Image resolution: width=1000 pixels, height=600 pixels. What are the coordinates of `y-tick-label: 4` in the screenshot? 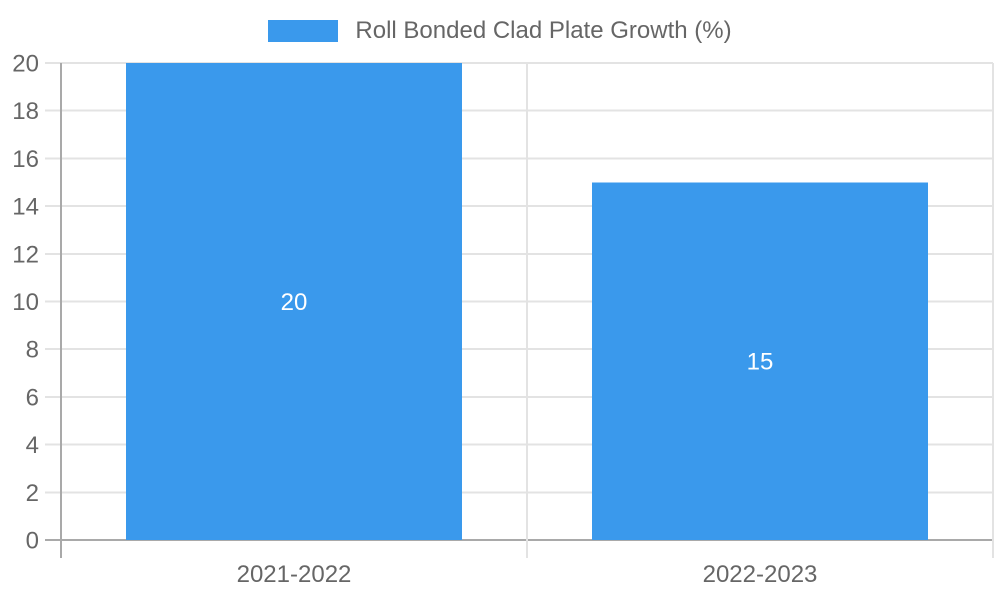 It's located at (32, 445).